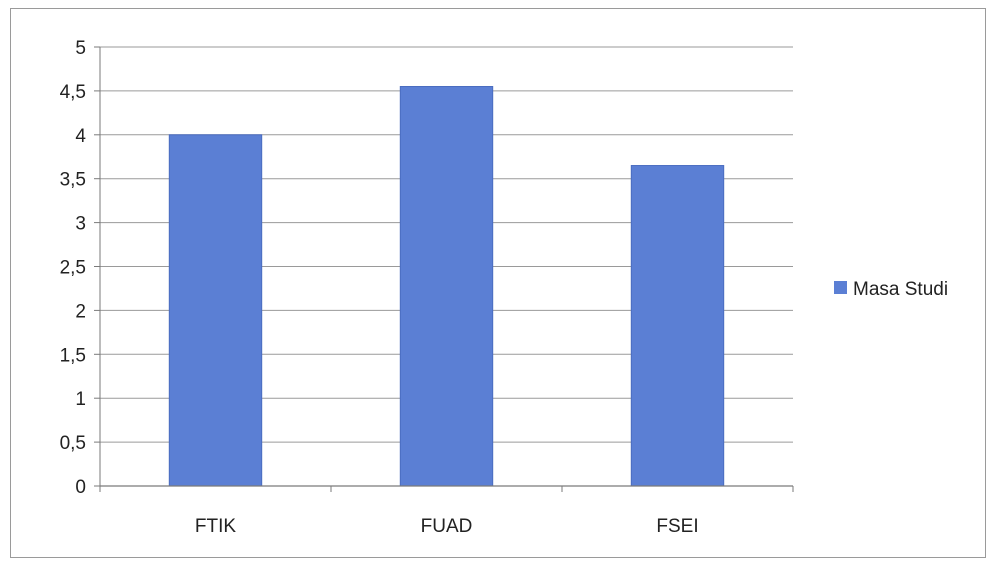  I want to click on y-tick-label: 3,5, so click(73, 180).